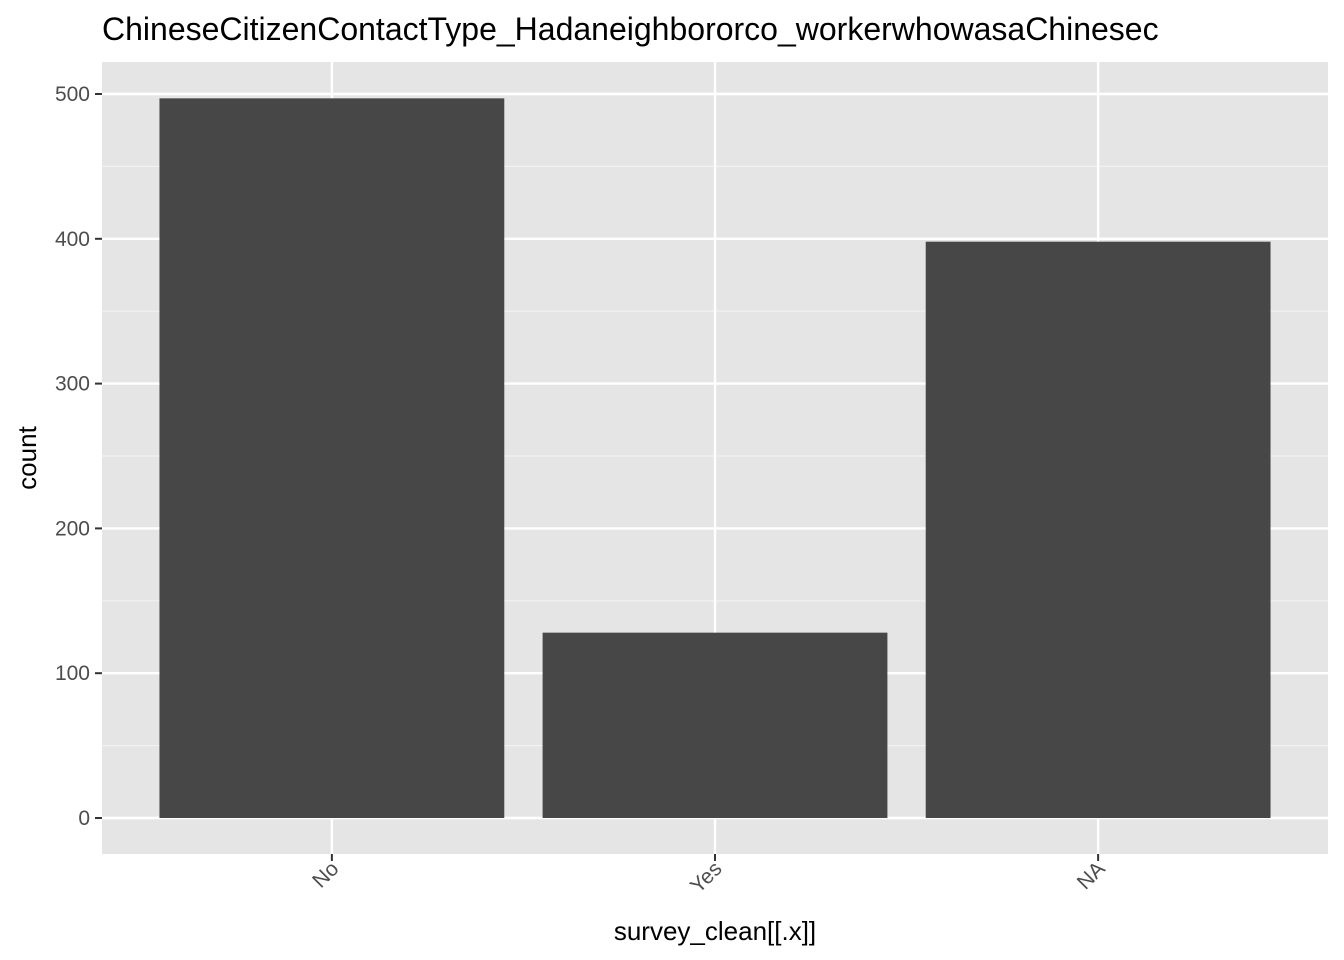  Describe the element at coordinates (27, 457) in the screenshot. I see `y-axis-title: count` at that location.